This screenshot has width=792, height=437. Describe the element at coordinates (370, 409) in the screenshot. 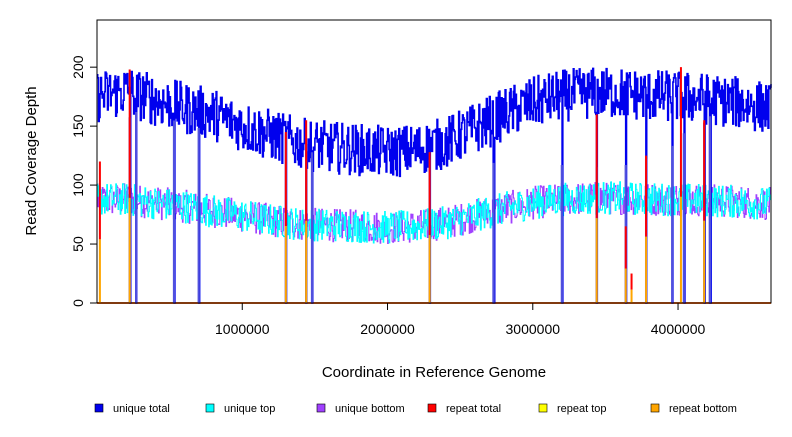

I see `legend-label: unique bottom` at that location.